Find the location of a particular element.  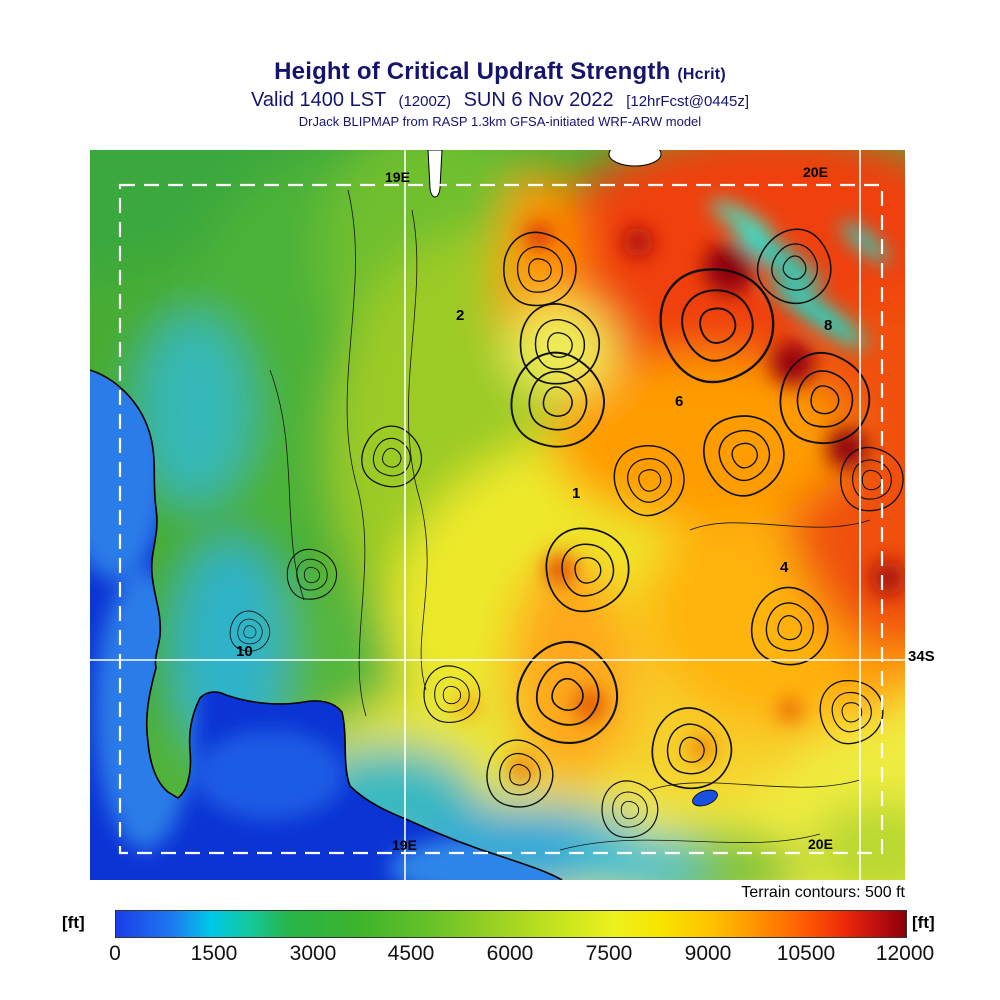

site-number-1: 1 is located at coordinates (576, 493).